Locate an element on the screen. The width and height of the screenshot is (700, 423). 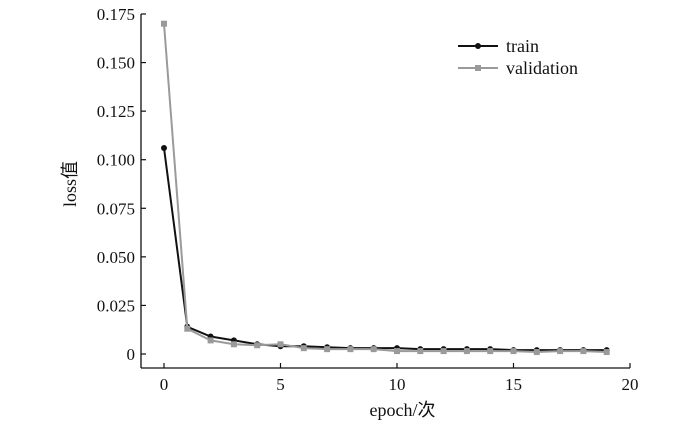
y-tick-label: 0.075 is located at coordinates (116, 208).